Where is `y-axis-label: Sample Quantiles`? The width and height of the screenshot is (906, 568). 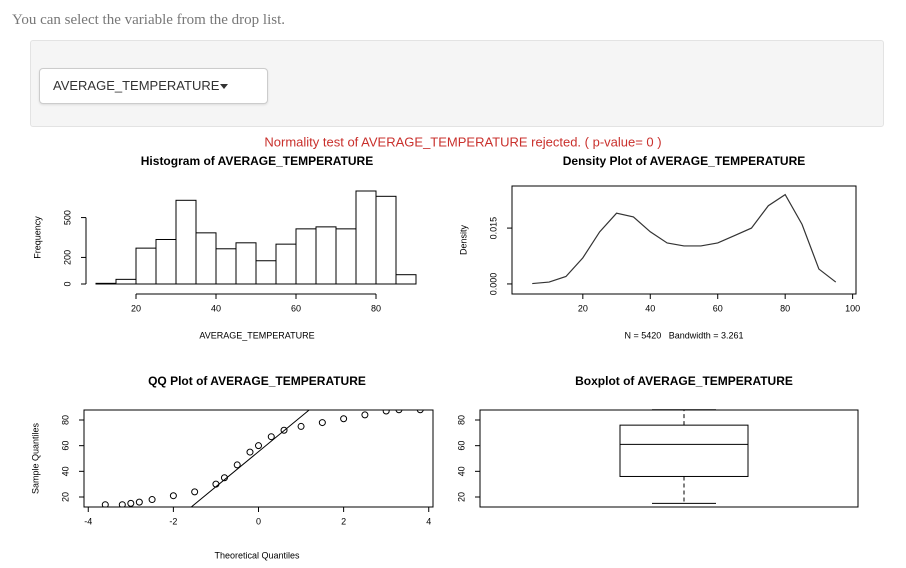
y-axis-label: Sample Quantiles is located at coordinates (35, 458).